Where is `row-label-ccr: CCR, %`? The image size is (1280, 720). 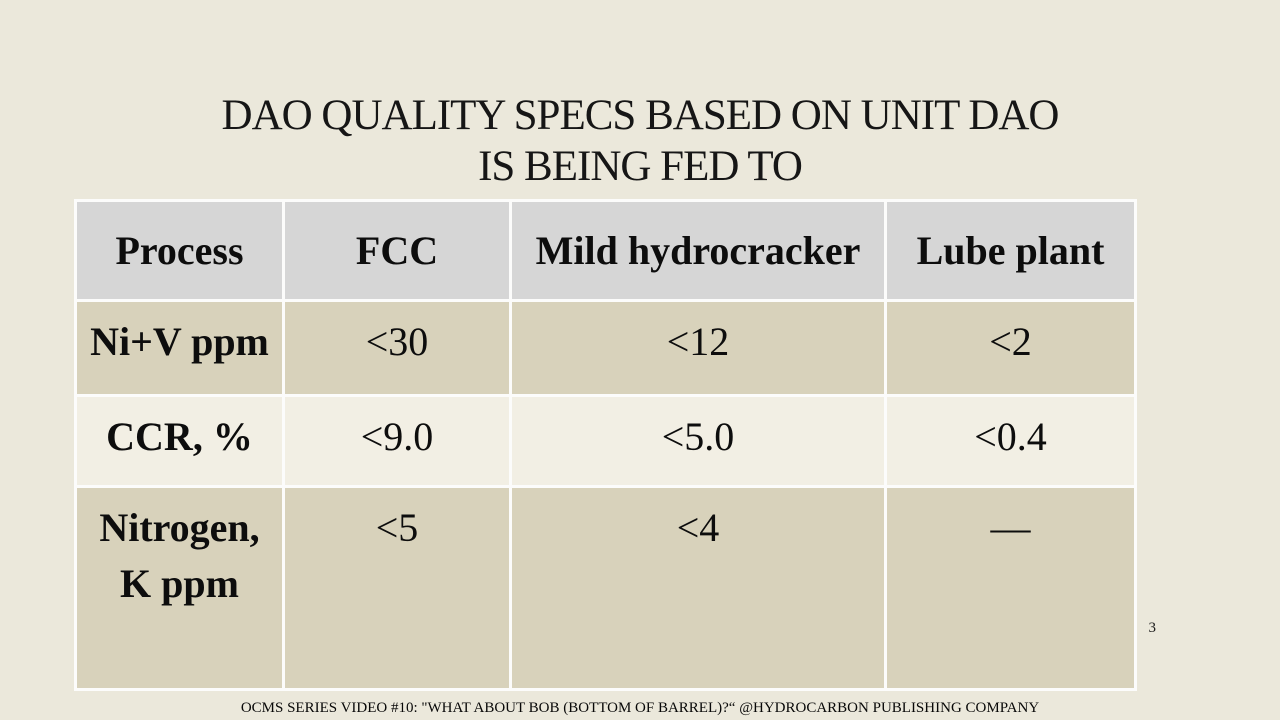 row-label-ccr: CCR, % is located at coordinates (179, 441).